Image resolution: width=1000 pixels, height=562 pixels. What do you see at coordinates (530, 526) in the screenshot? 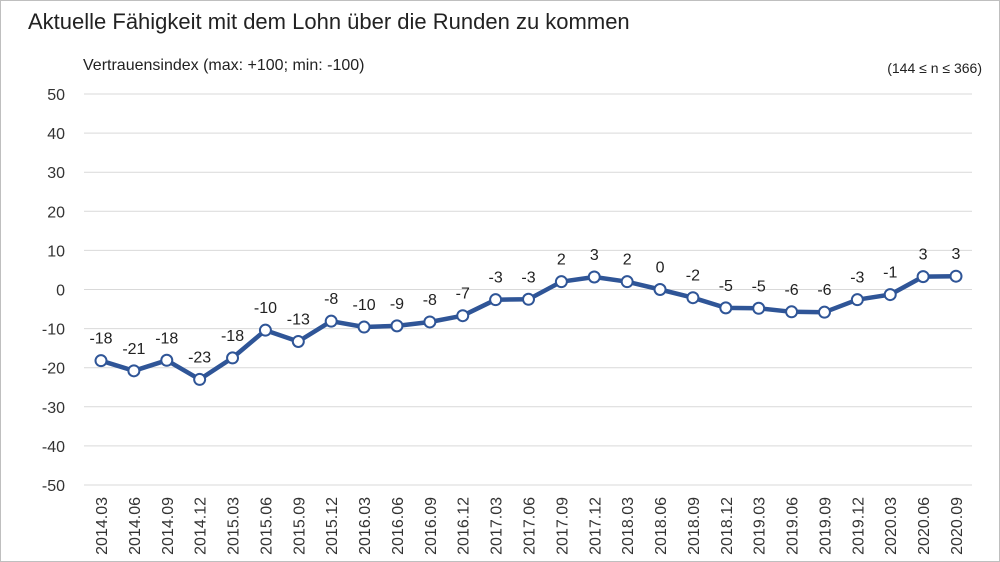
I see `x-tick-label: 2017.06` at bounding box center [530, 526].